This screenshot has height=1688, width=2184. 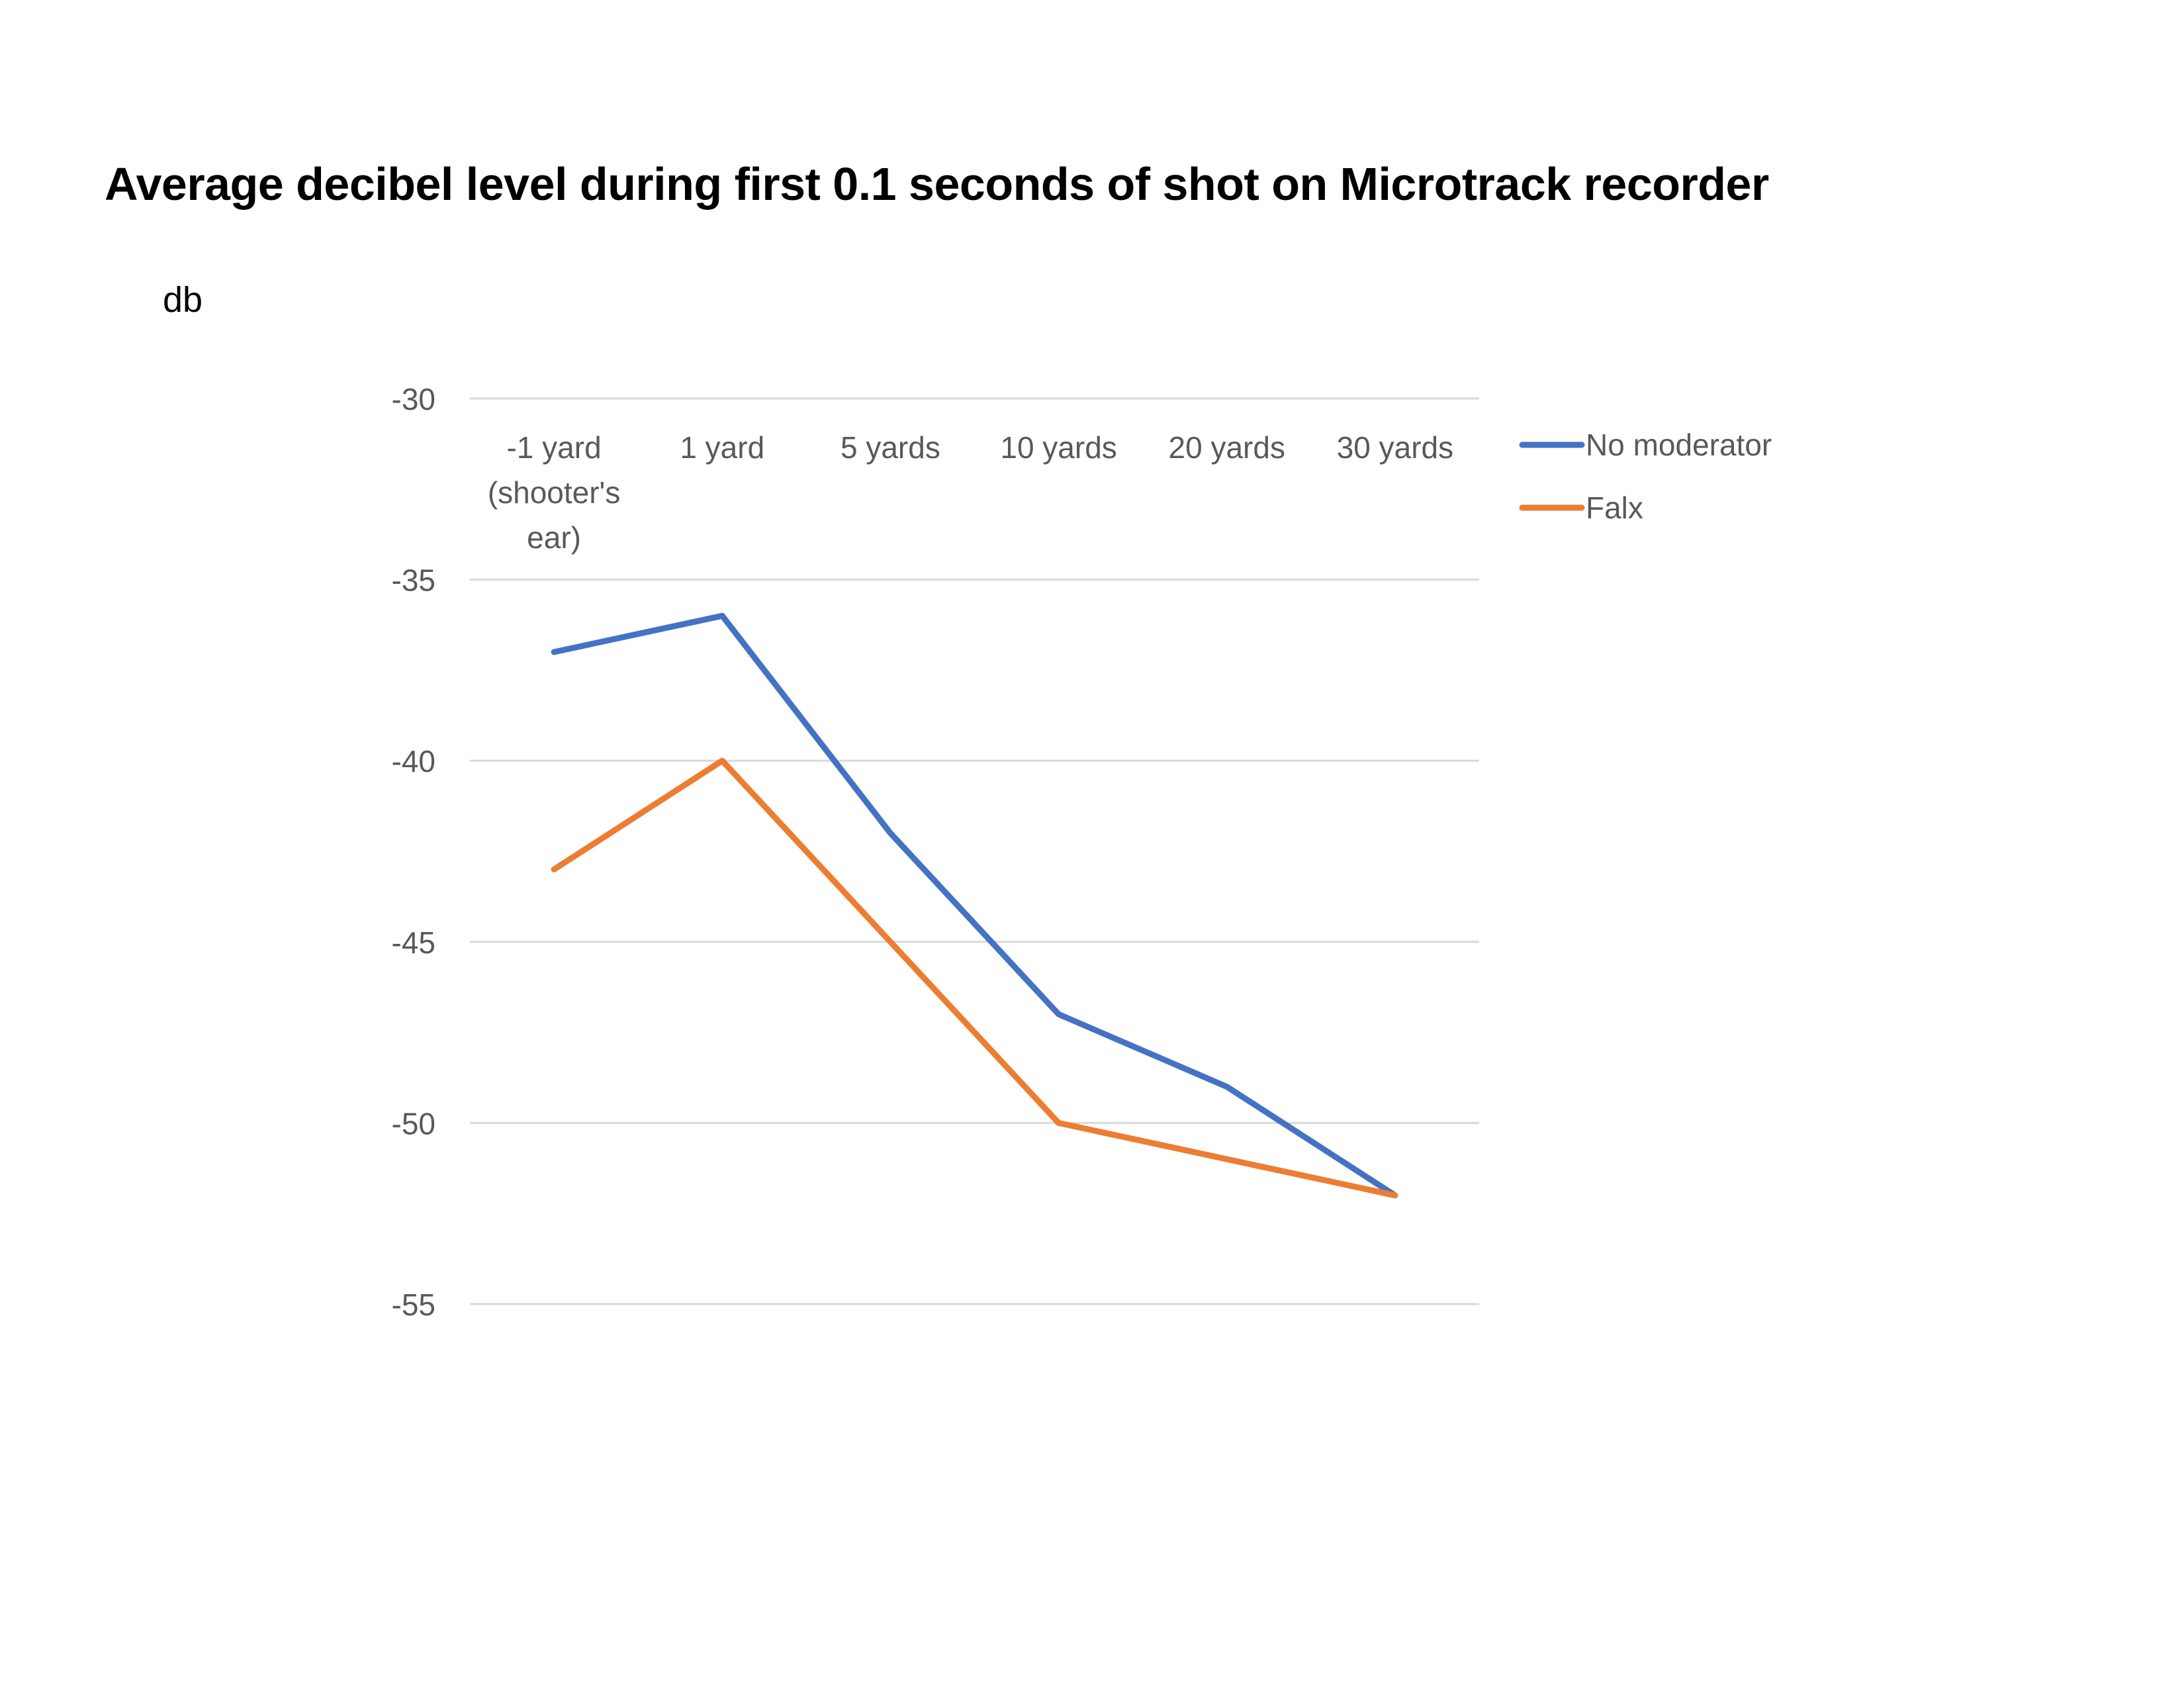 I want to click on x-tick-label-line: 20 yards, so click(x=1227, y=447).